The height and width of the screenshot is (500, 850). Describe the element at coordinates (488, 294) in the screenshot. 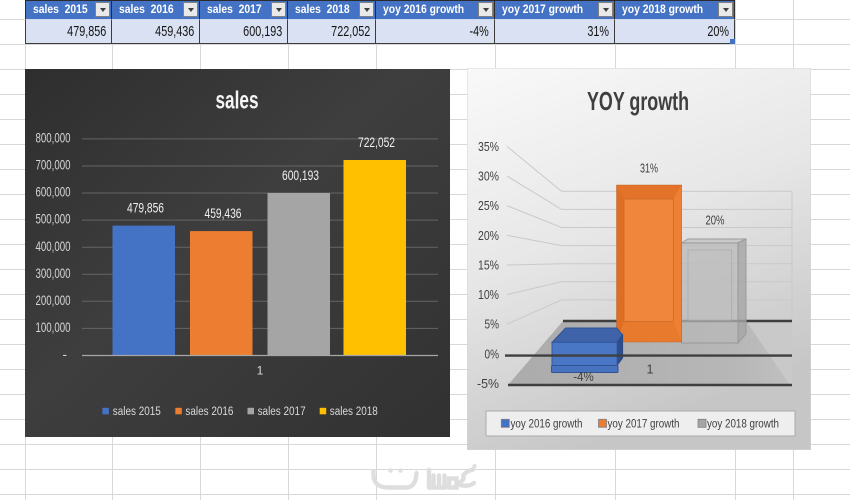

I see `svg-text: 10%` at that location.